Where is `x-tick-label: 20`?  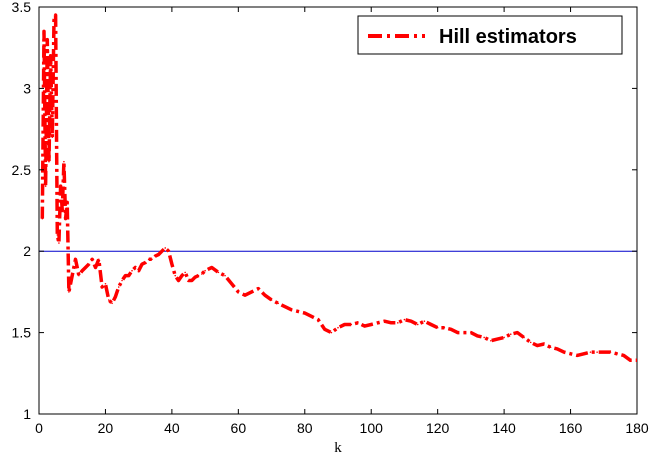 x-tick-label: 20 is located at coordinates (106, 428).